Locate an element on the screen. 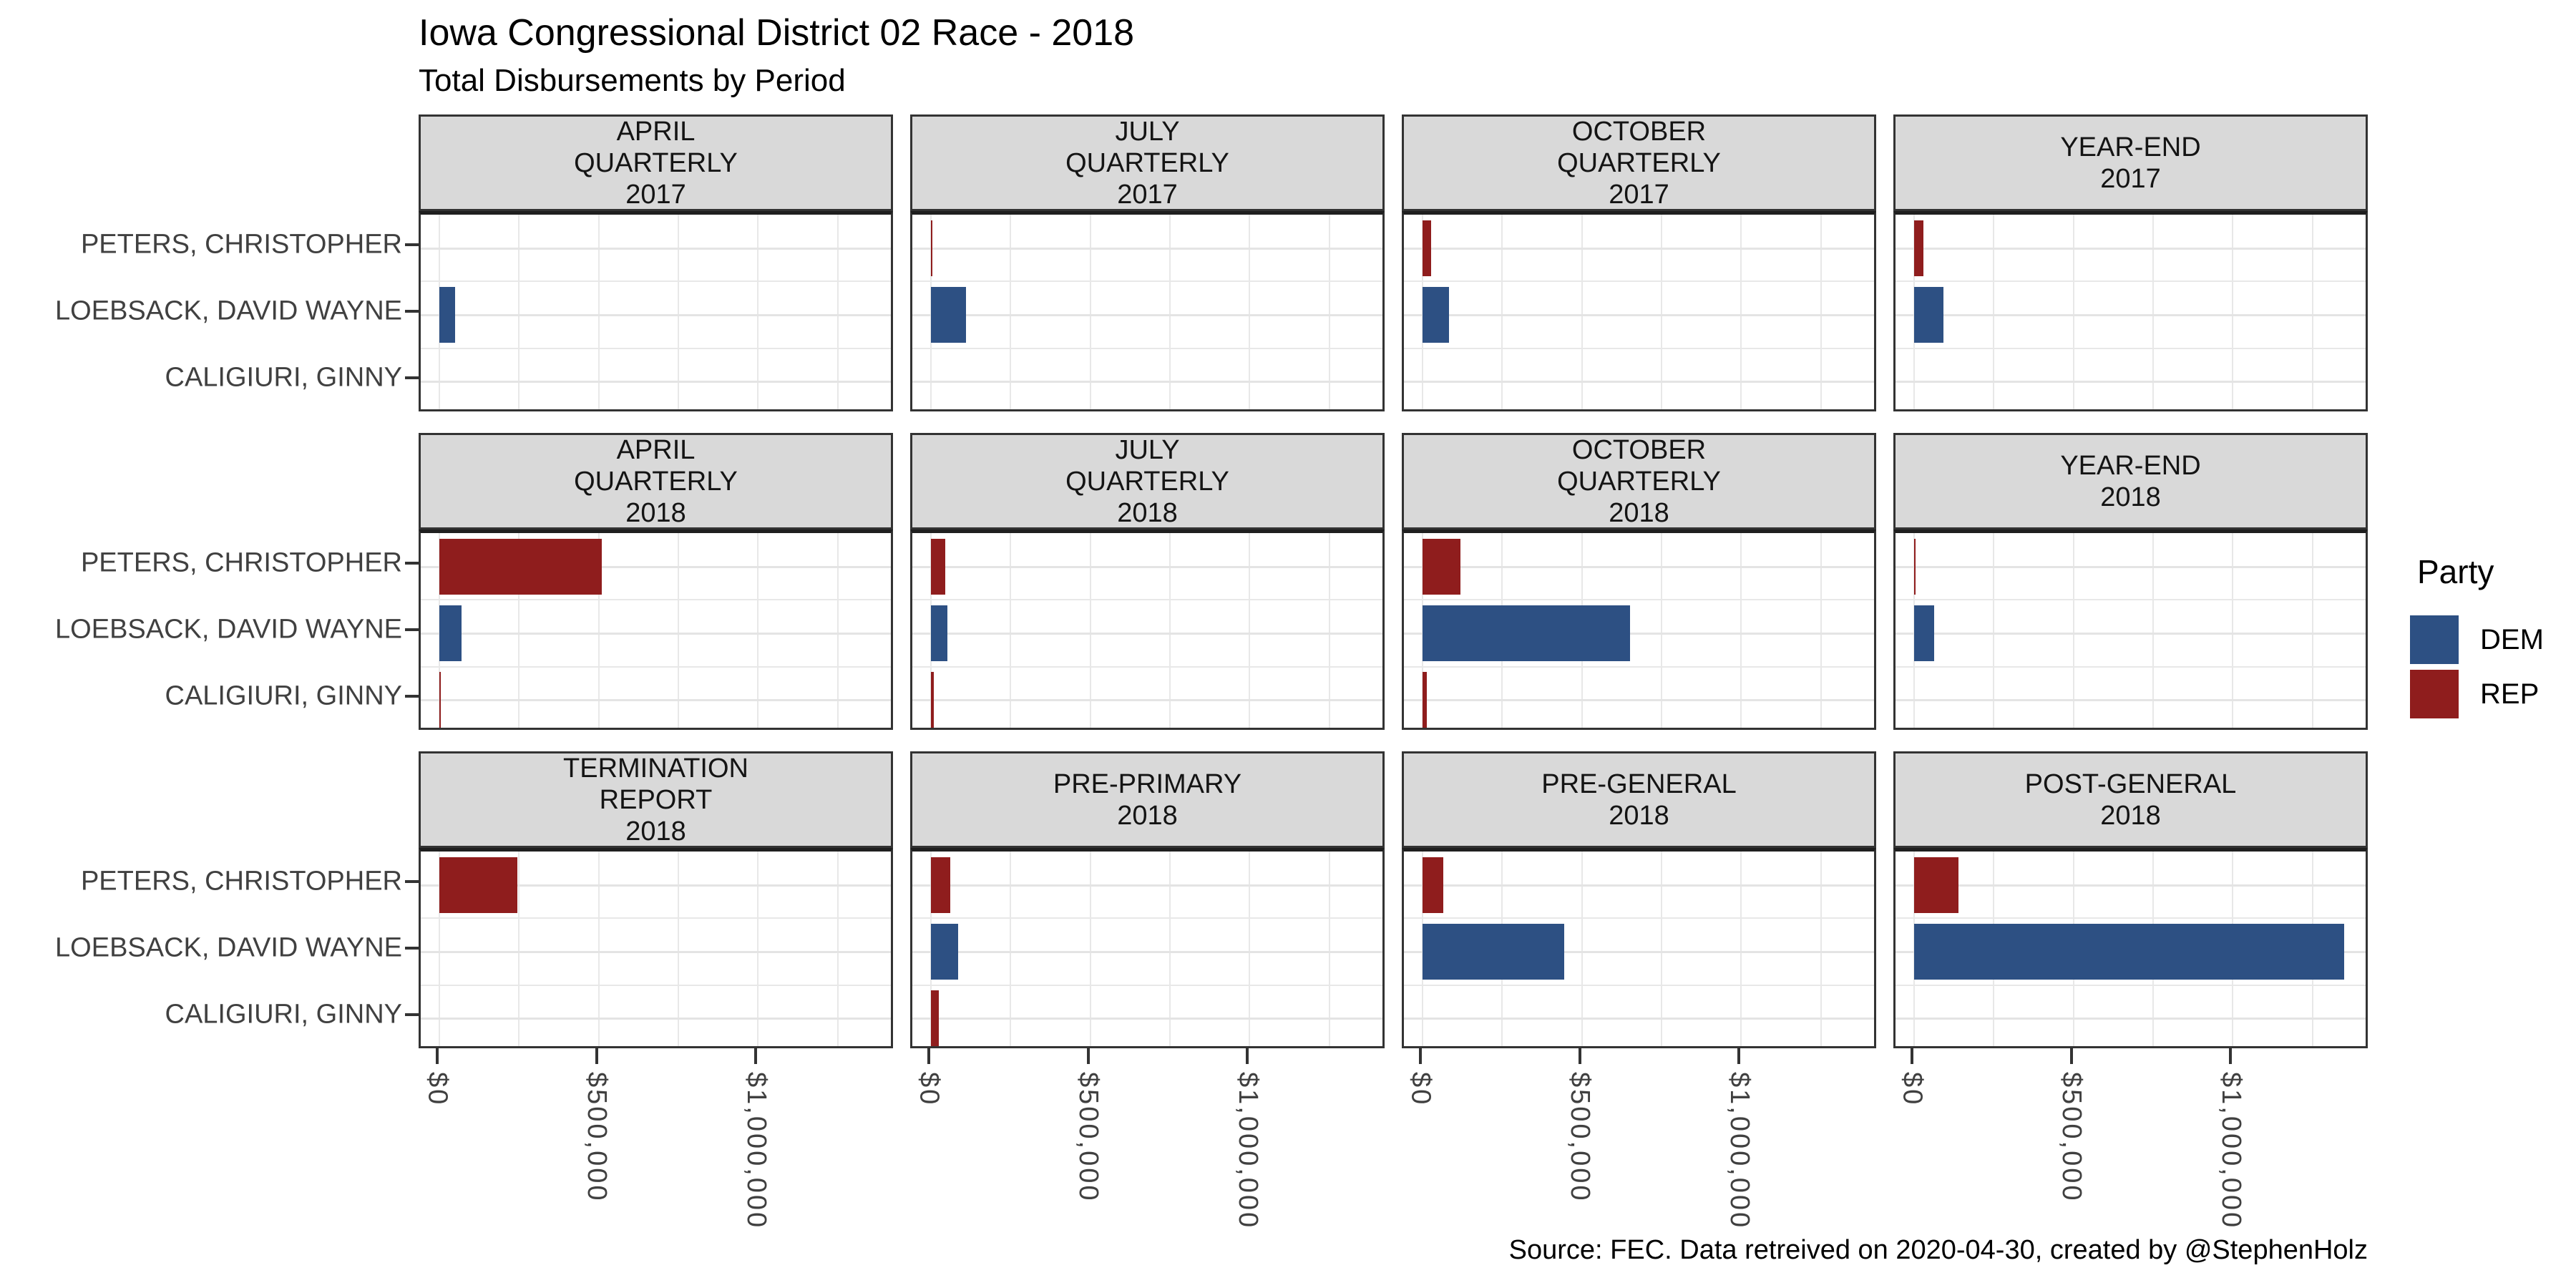 This screenshot has width=2576, height=1288. y-axis-label-candidate: LOEBSACK, DAVID WAYNE is located at coordinates (228, 311).